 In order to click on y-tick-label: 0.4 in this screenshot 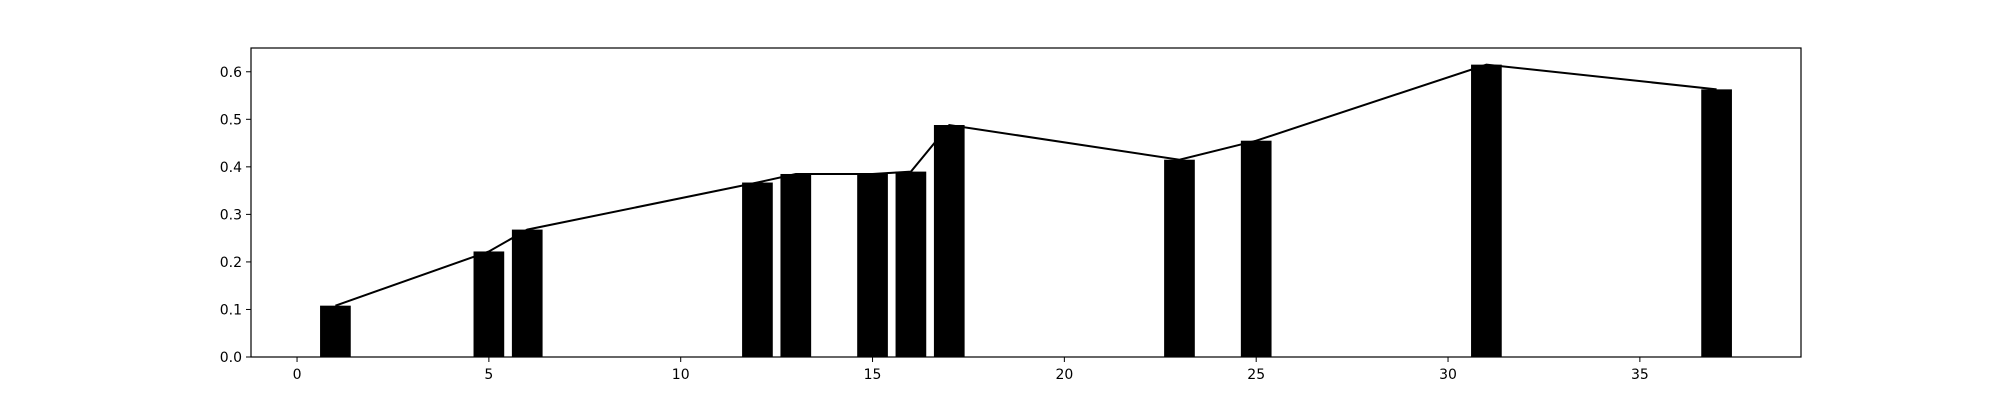, I will do `click(231, 168)`.